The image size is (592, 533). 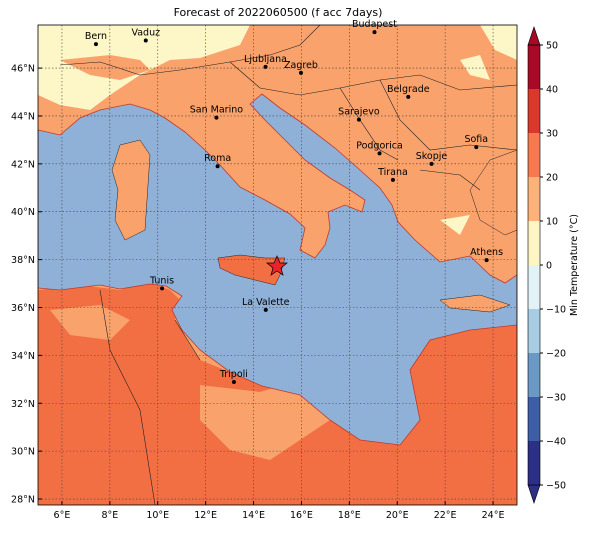 What do you see at coordinates (23, 69) in the screenshot?
I see `y-tick-label: 46°N` at bounding box center [23, 69].